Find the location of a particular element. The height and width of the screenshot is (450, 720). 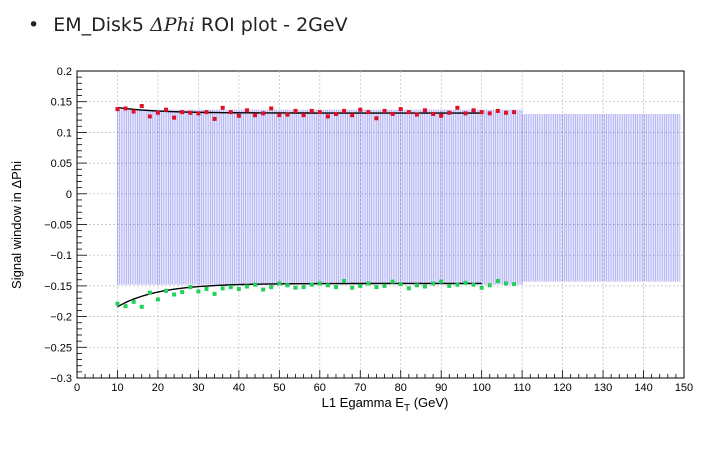

x-tick-label: 30 is located at coordinates (198, 388).